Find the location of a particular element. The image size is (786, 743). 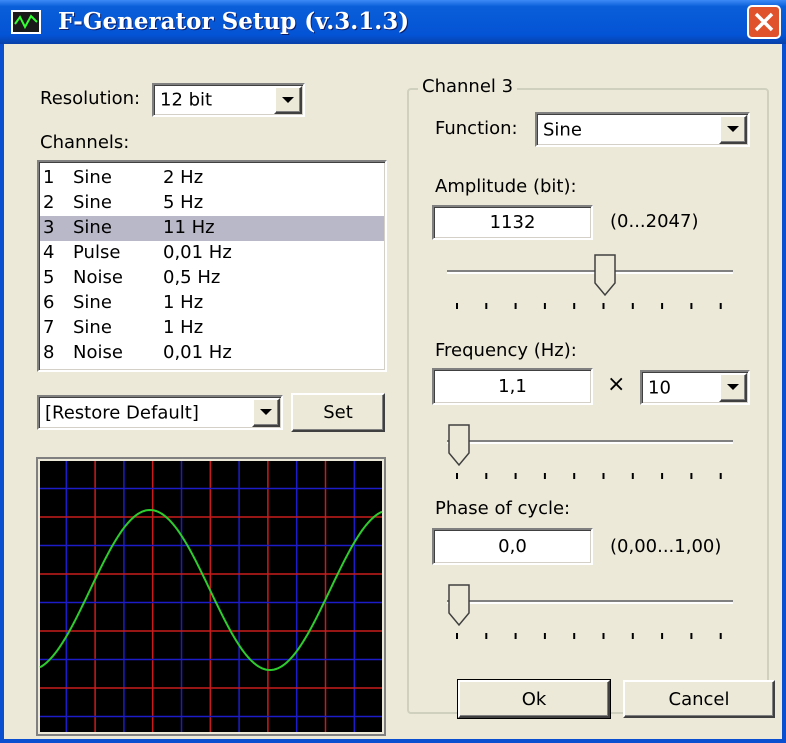

resolution-label: Resolution: is located at coordinates (90, 98).